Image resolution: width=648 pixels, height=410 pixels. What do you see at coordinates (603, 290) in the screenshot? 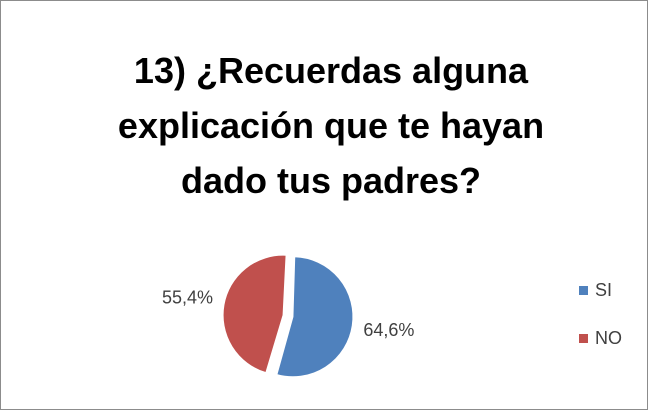
I see `legend-label: SI` at bounding box center [603, 290].